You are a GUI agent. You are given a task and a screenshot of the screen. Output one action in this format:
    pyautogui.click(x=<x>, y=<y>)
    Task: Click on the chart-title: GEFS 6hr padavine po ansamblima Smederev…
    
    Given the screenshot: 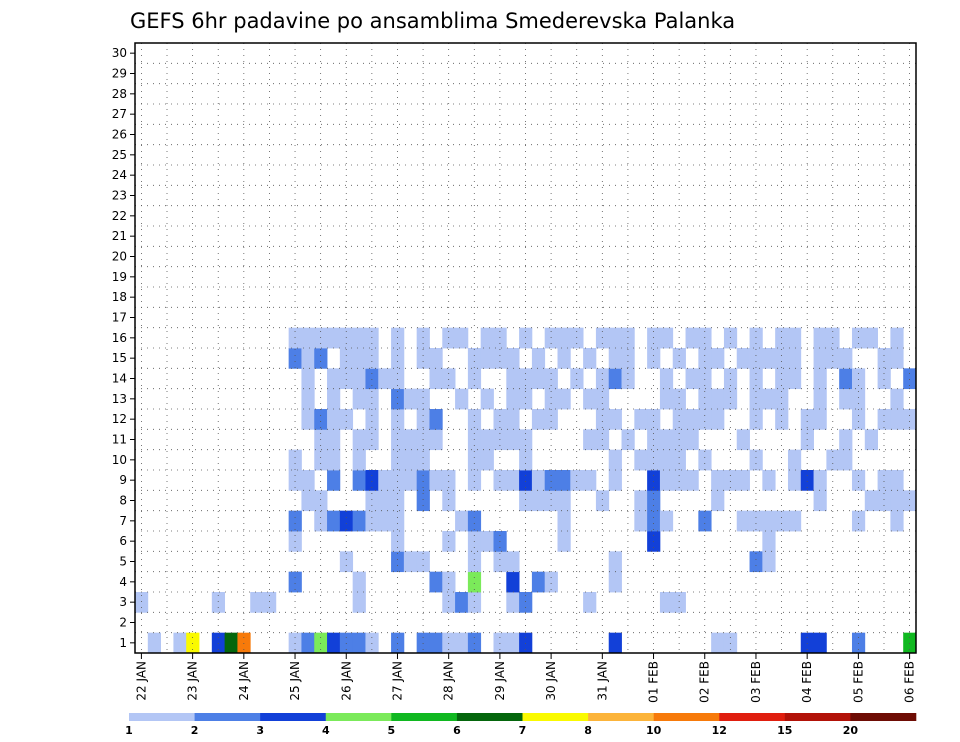 What is the action you would take?
    pyautogui.click(x=432, y=21)
    